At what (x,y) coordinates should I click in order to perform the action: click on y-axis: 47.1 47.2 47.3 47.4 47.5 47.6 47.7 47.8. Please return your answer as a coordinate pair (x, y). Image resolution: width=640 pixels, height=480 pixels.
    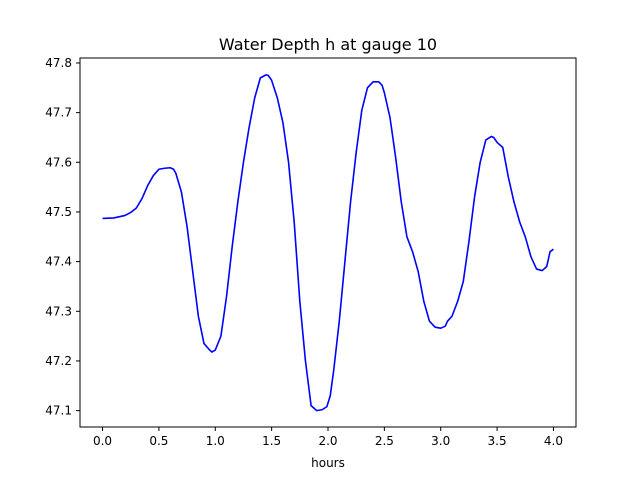
    Looking at the image, I should click on (62, 237).